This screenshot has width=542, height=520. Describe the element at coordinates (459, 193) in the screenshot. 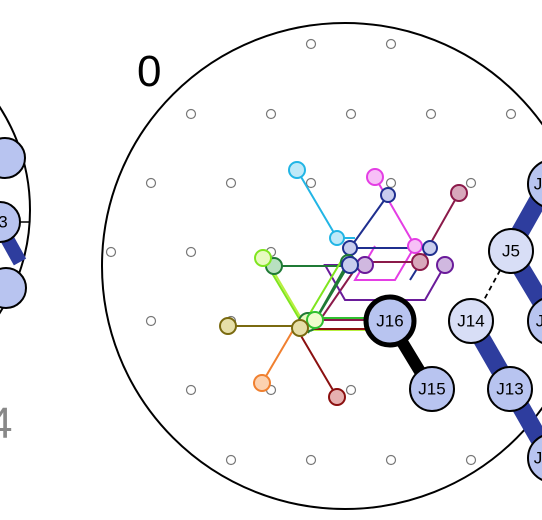

I see `endpoint-maroon` at that location.